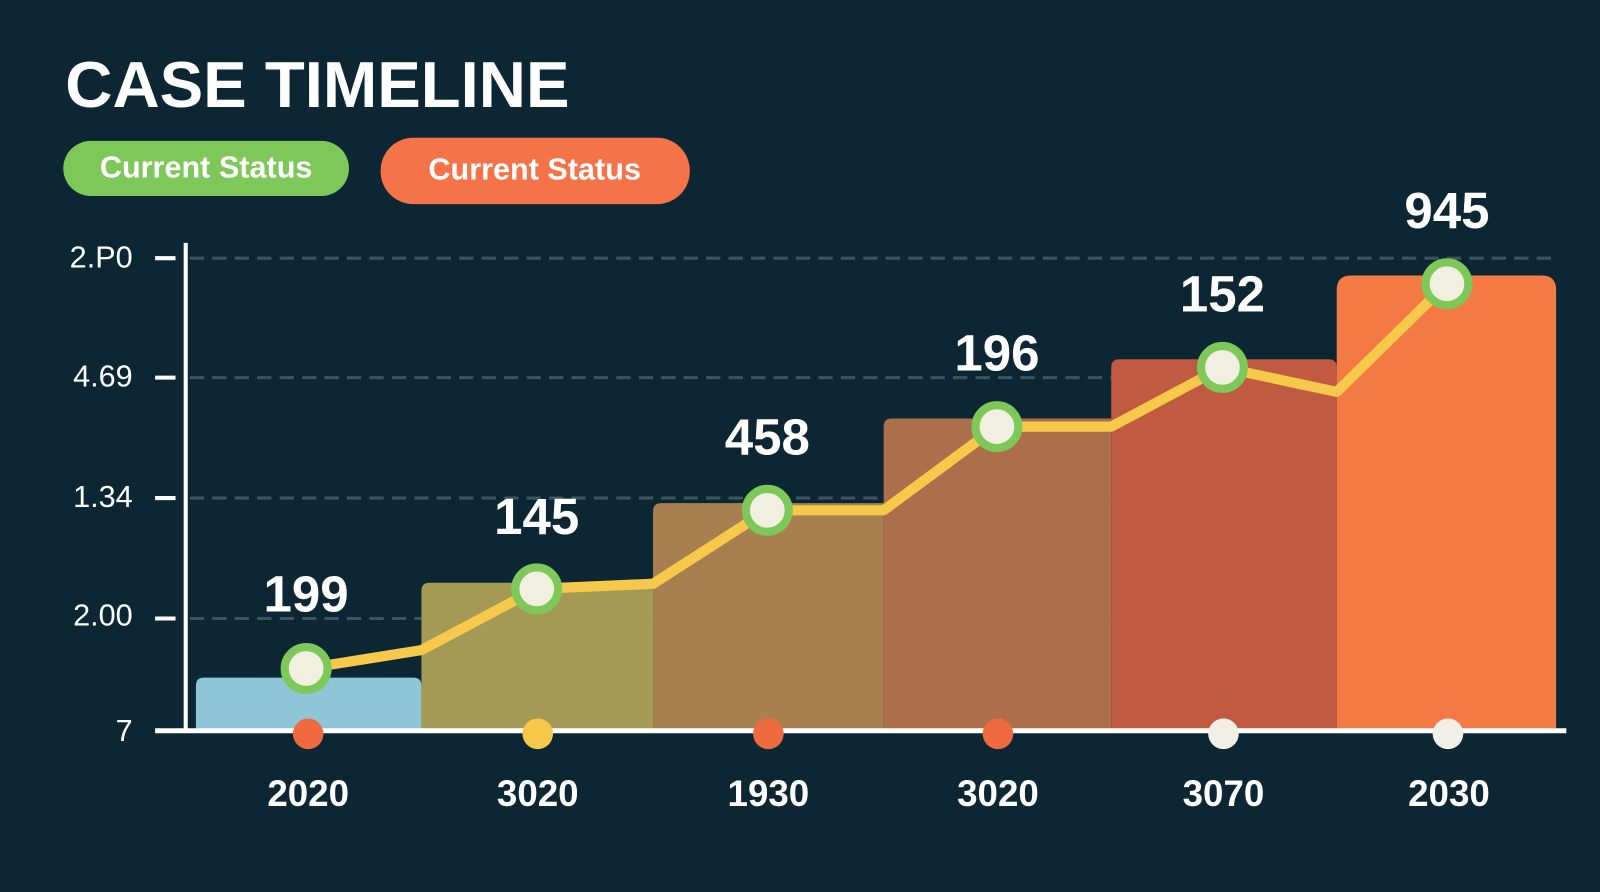  What do you see at coordinates (103, 497) in the screenshot?
I see `y-label: 1.34` at bounding box center [103, 497].